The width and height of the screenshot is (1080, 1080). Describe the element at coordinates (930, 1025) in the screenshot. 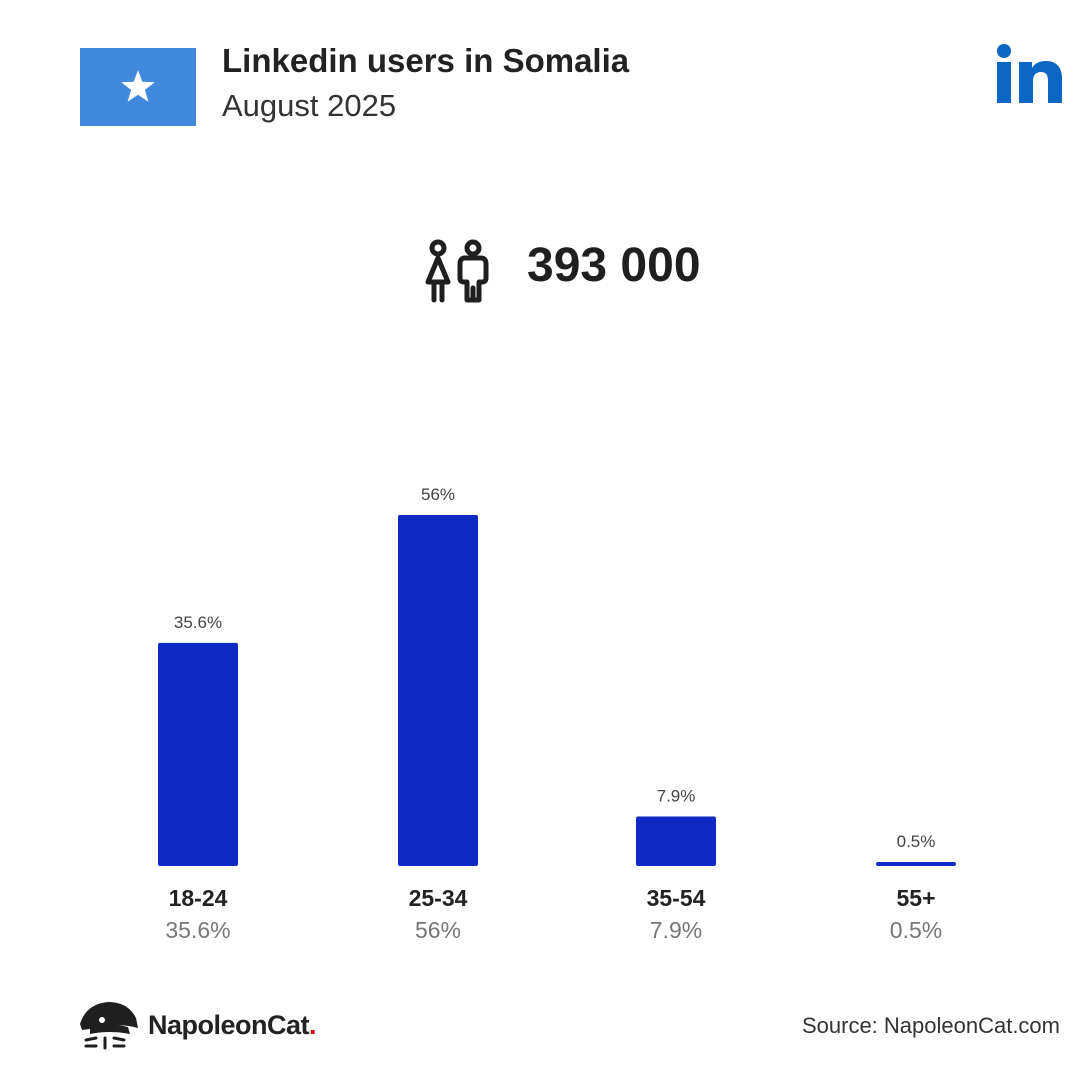

I see `source-credit: Source: NapoleonCat.com` at that location.